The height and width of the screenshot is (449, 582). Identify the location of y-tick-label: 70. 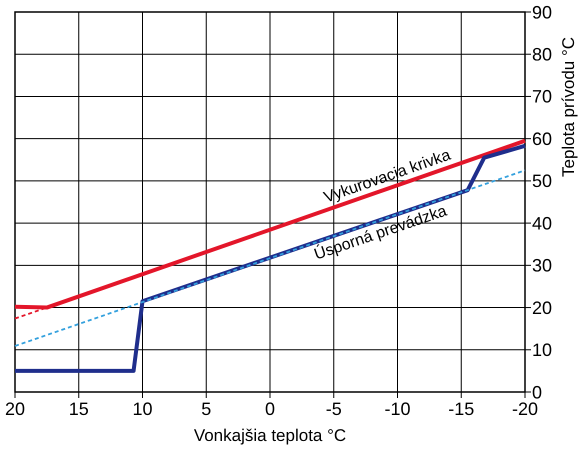
(542, 96).